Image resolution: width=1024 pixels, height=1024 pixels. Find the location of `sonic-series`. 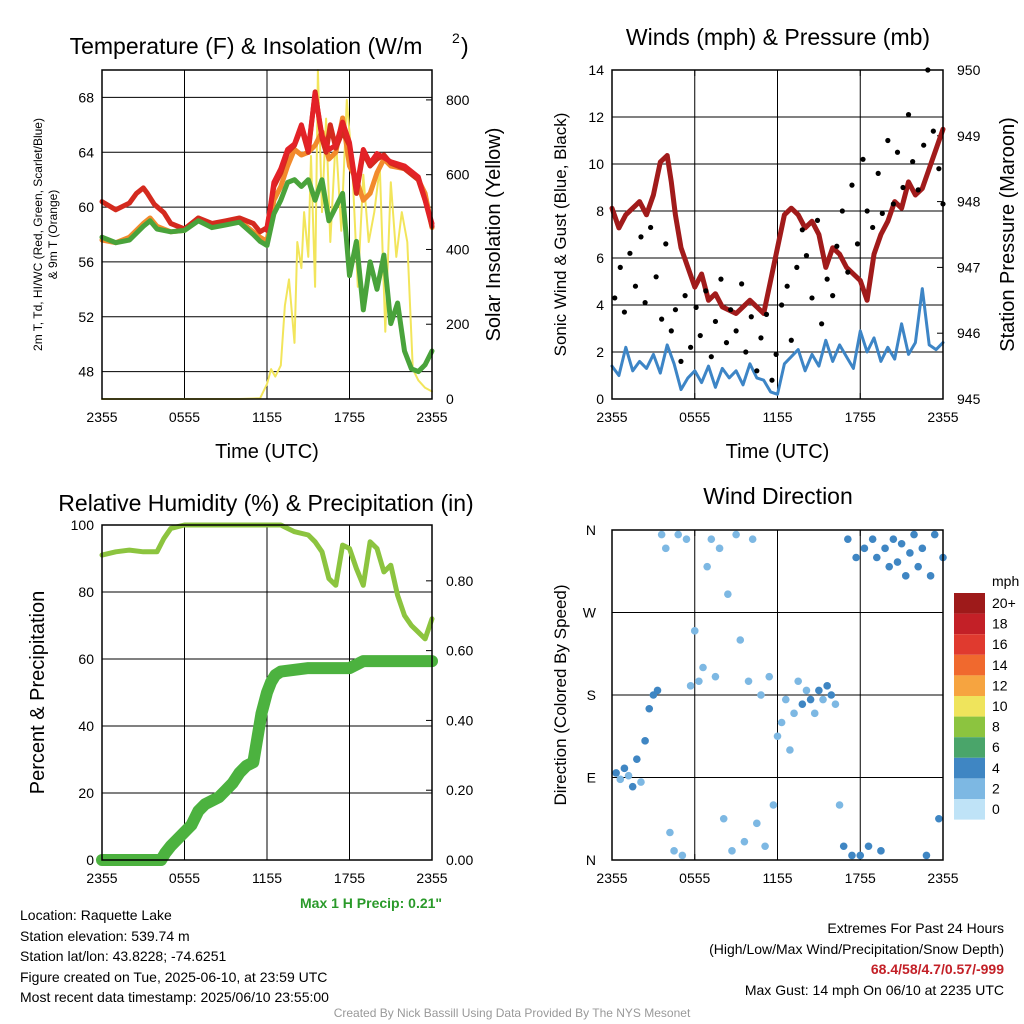

sonic-series is located at coordinates (777, 341).